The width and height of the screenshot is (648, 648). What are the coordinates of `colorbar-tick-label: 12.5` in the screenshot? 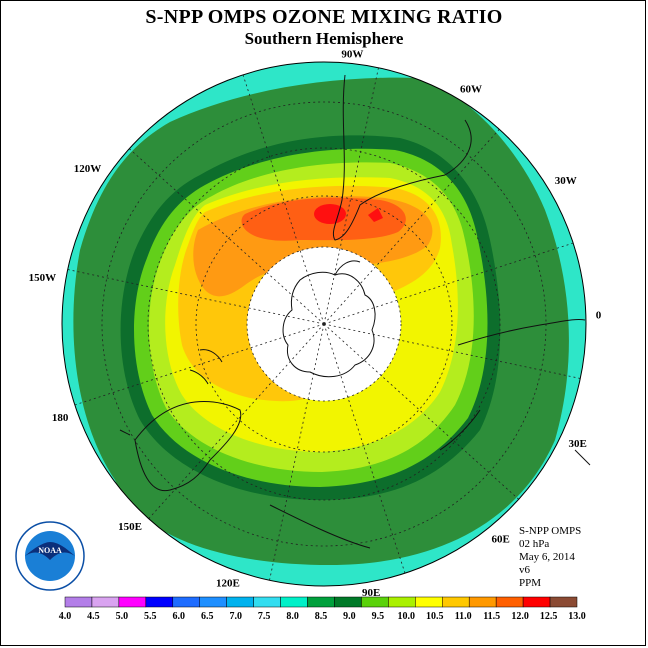 It's located at (549, 616).